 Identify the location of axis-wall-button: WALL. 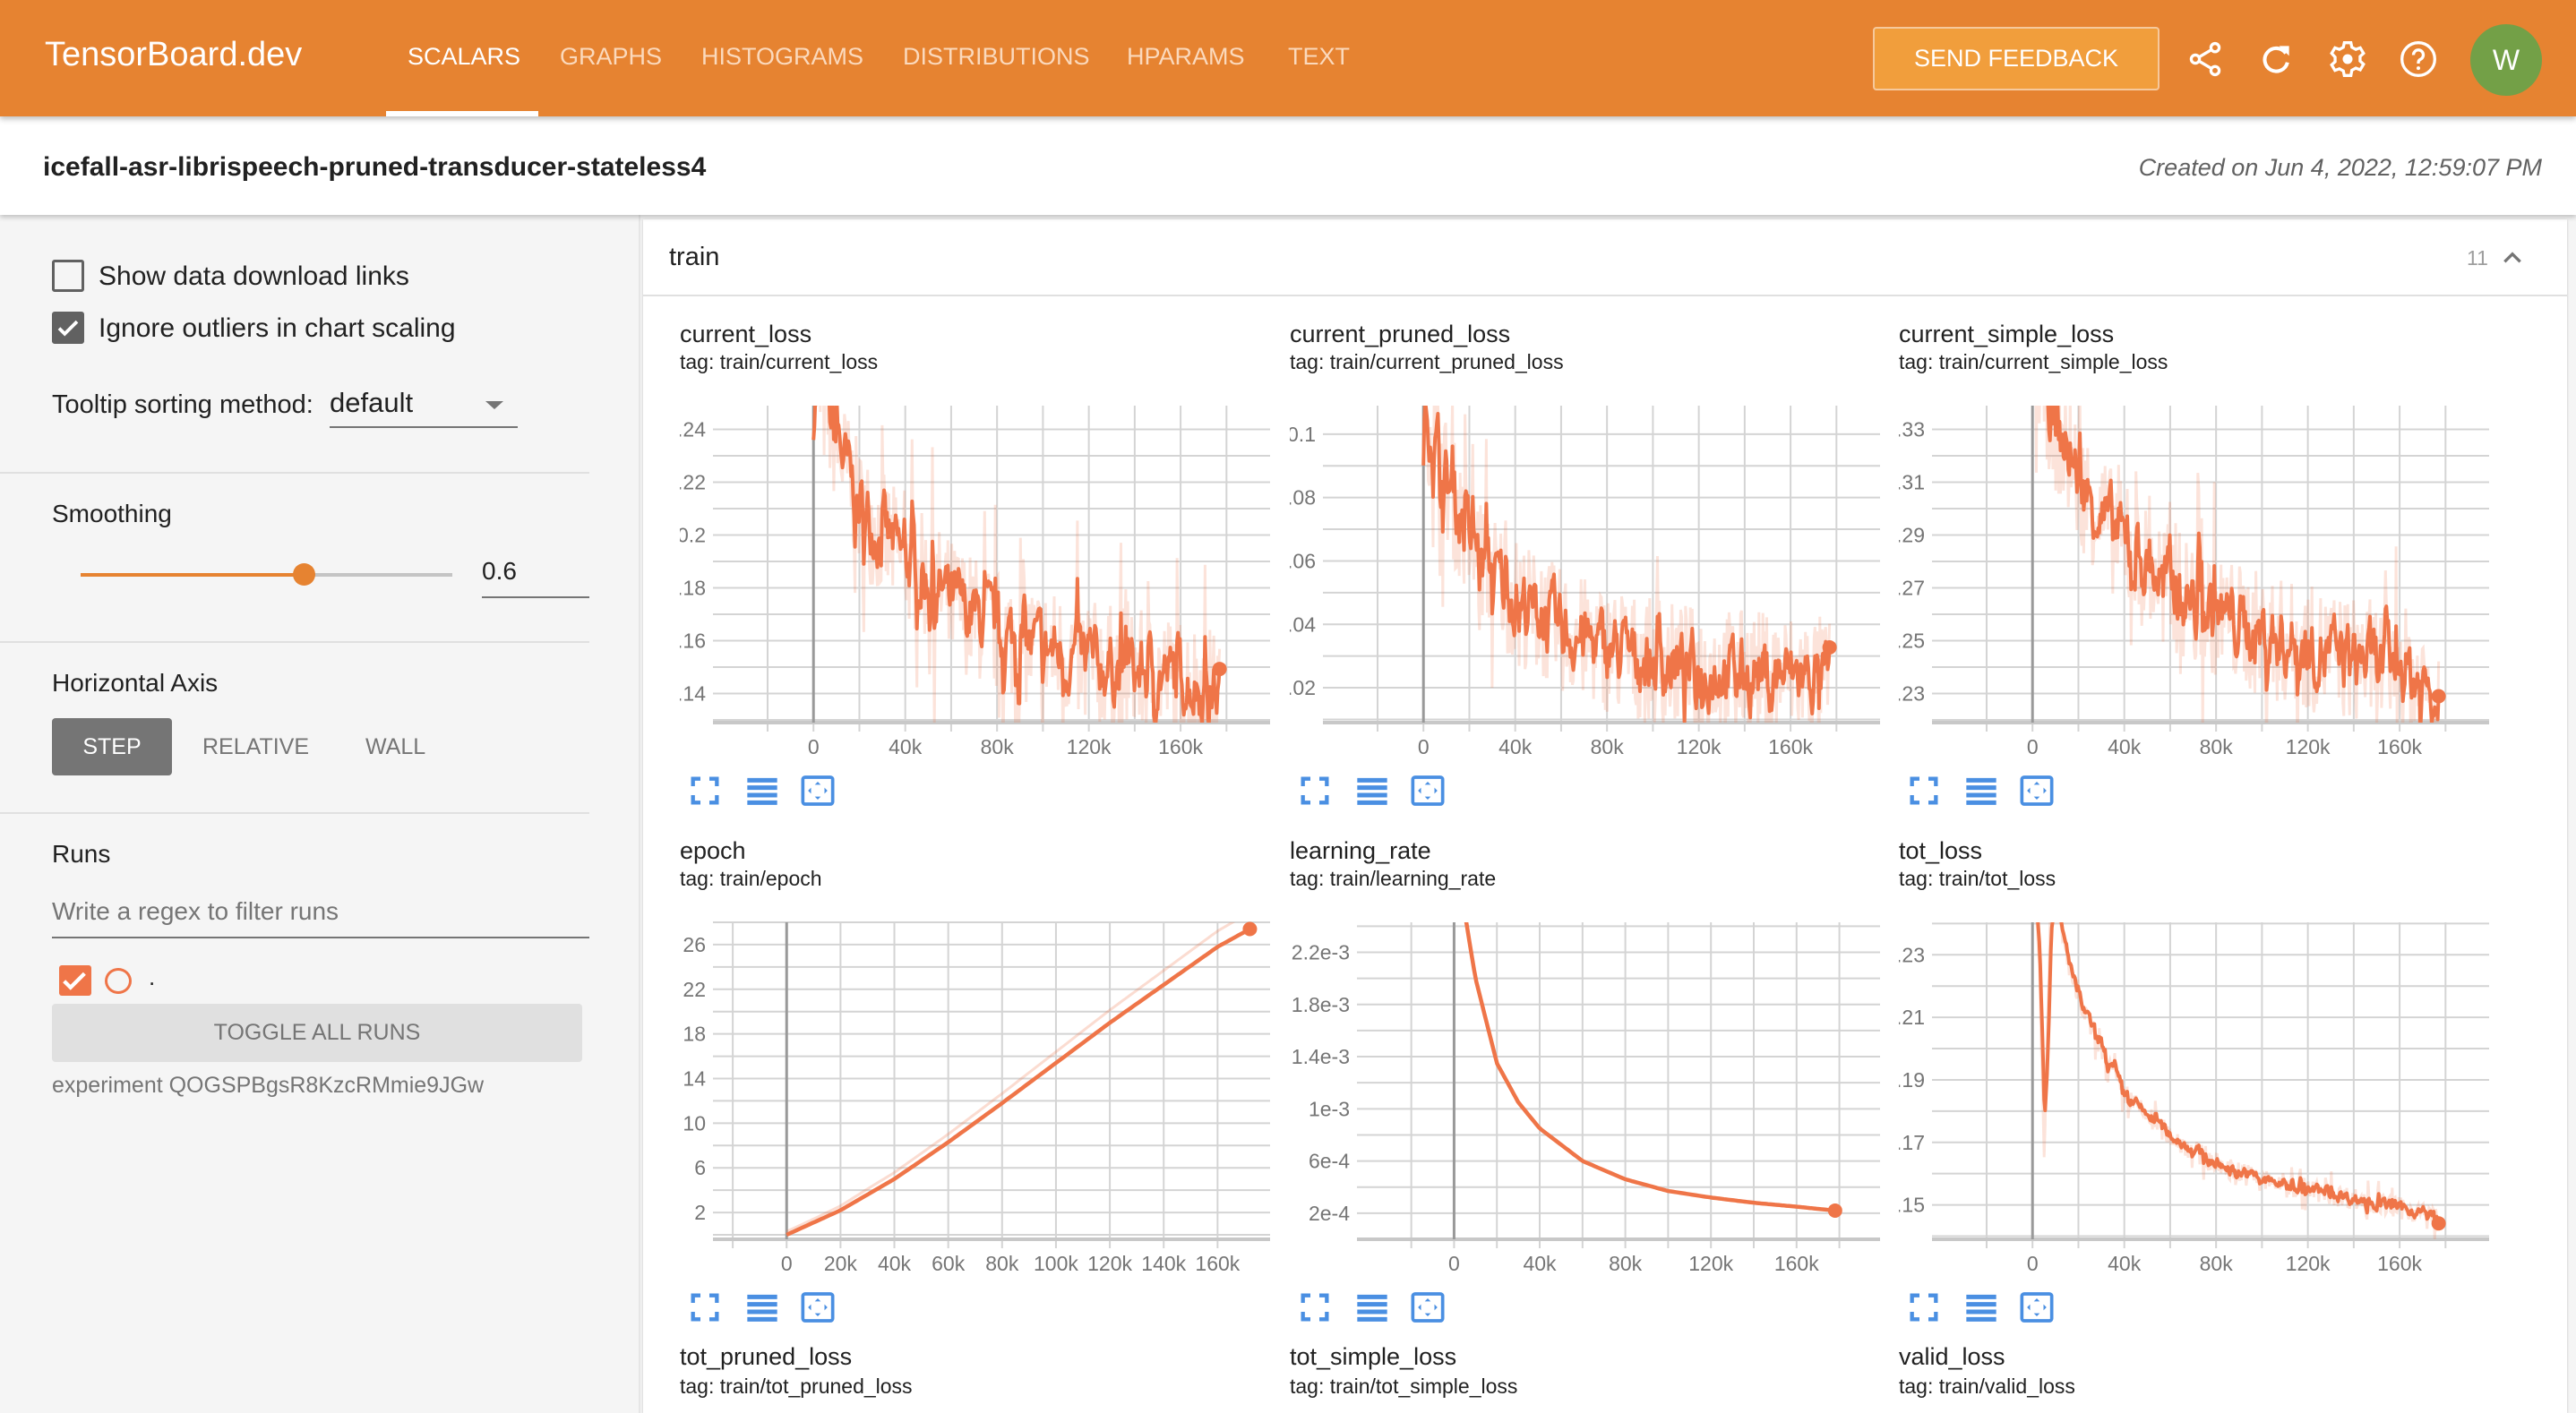
(395, 746).